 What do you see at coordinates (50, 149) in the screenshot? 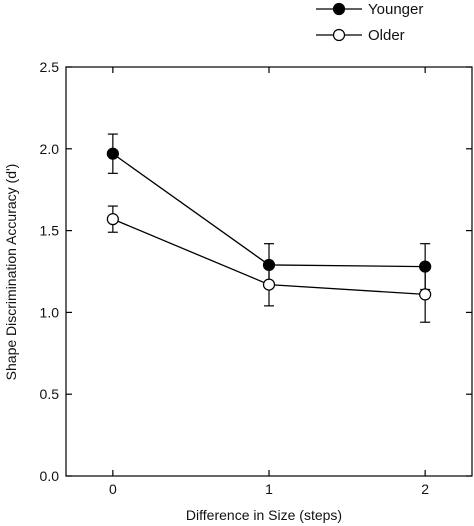
I see `y-tick-label: 2.0` at bounding box center [50, 149].